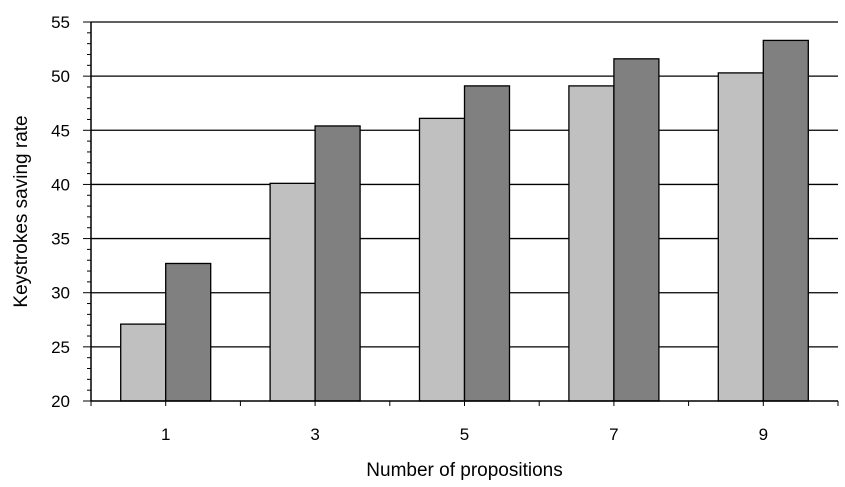  What do you see at coordinates (21, 211) in the screenshot?
I see `y-axis-title: Keystrokes saving rate` at bounding box center [21, 211].